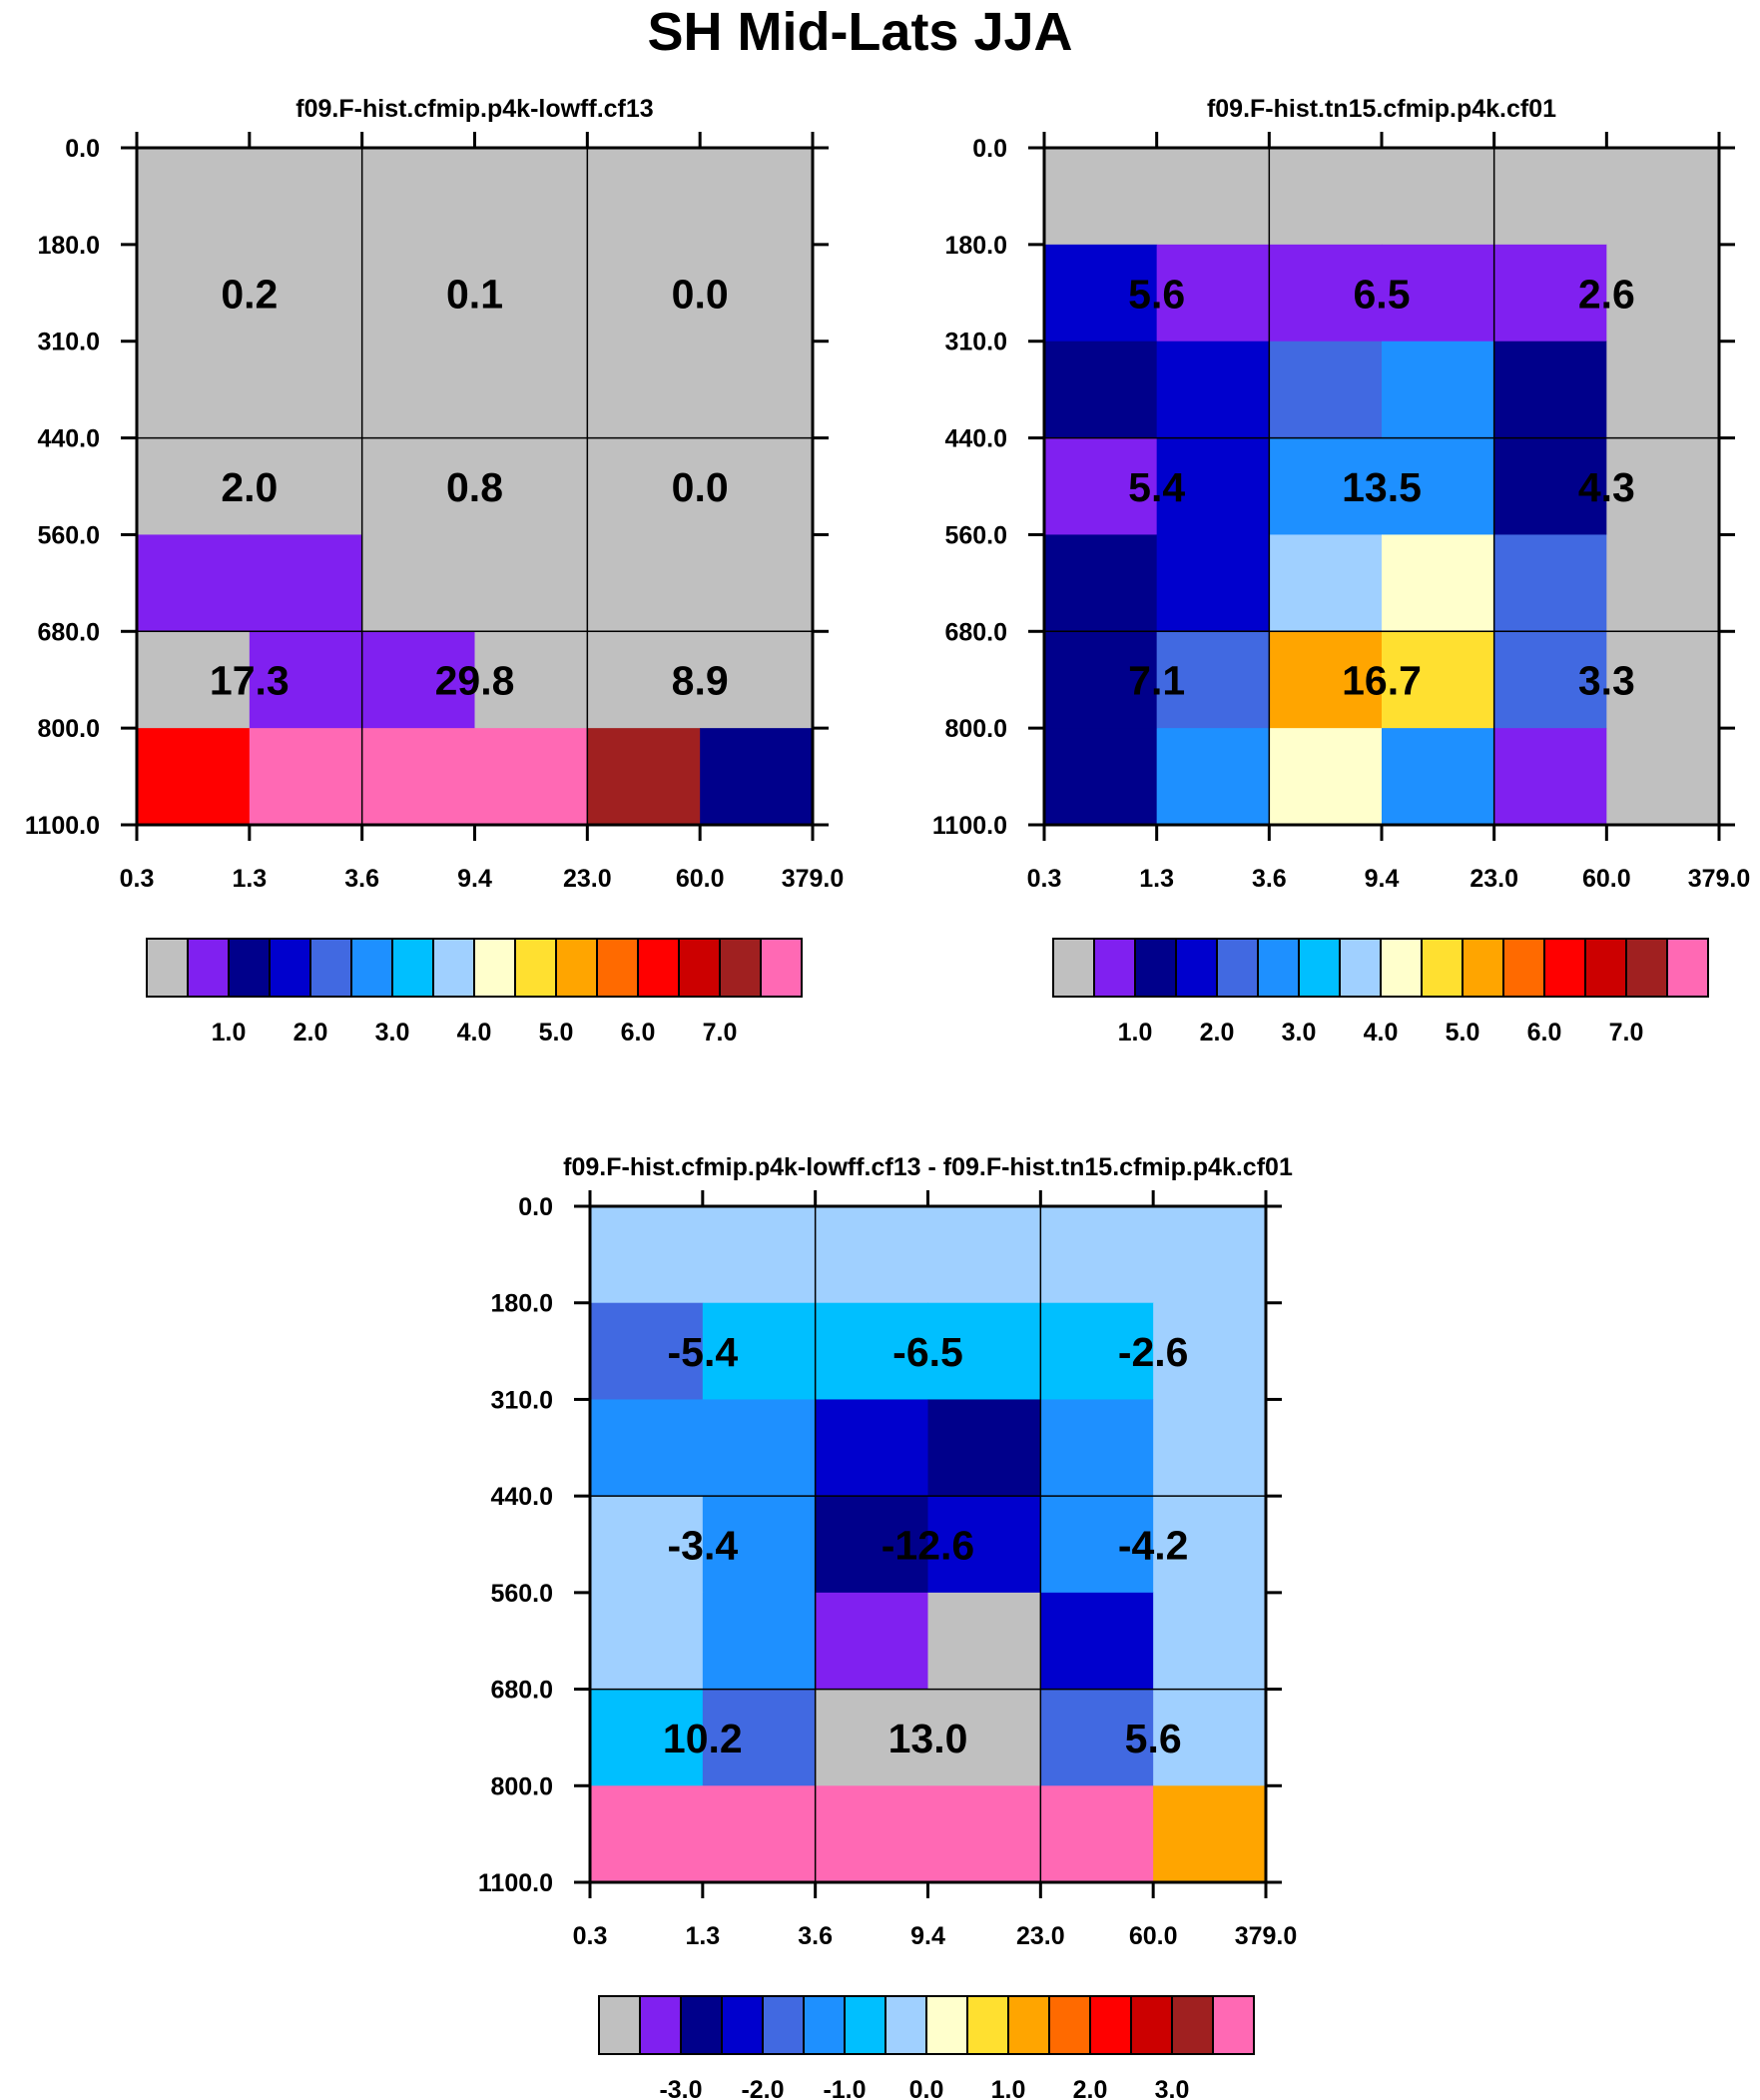 The width and height of the screenshot is (1760, 2100). What do you see at coordinates (1044, 879) in the screenshot?
I see `x-tick-label: 0.3` at bounding box center [1044, 879].